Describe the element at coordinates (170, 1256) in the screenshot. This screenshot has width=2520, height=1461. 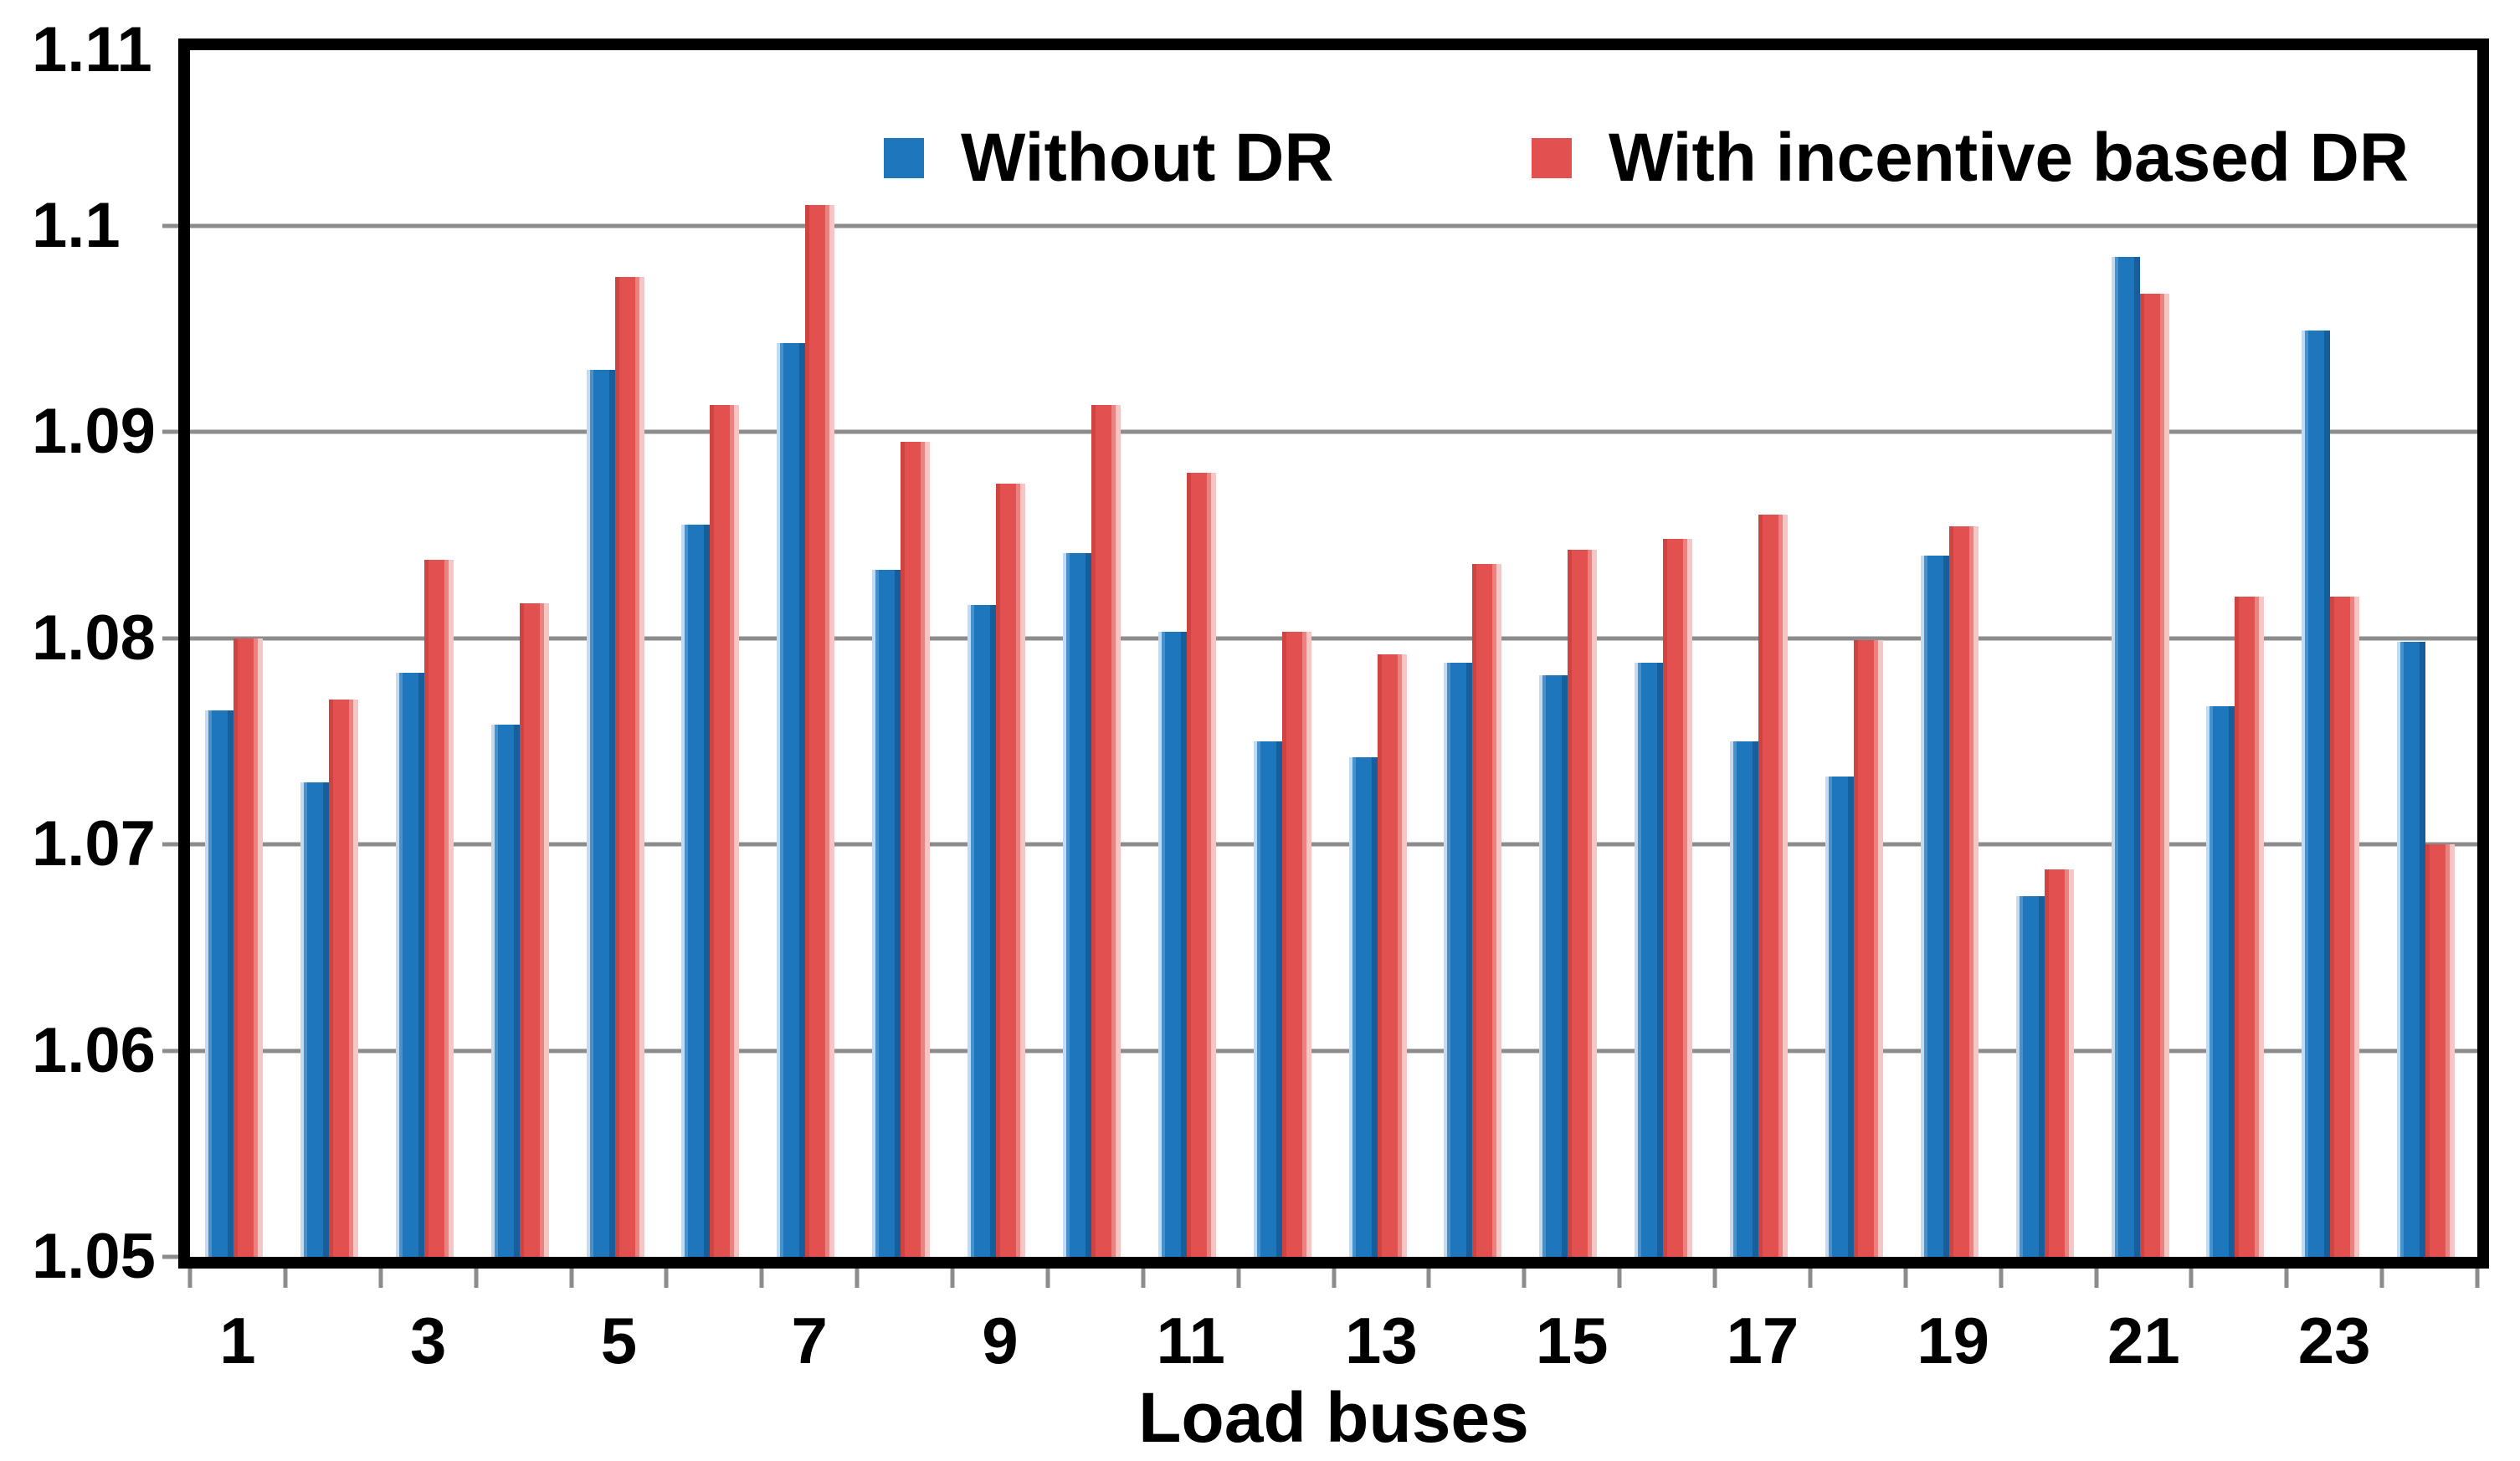
I see `y-tick-1.05` at that location.